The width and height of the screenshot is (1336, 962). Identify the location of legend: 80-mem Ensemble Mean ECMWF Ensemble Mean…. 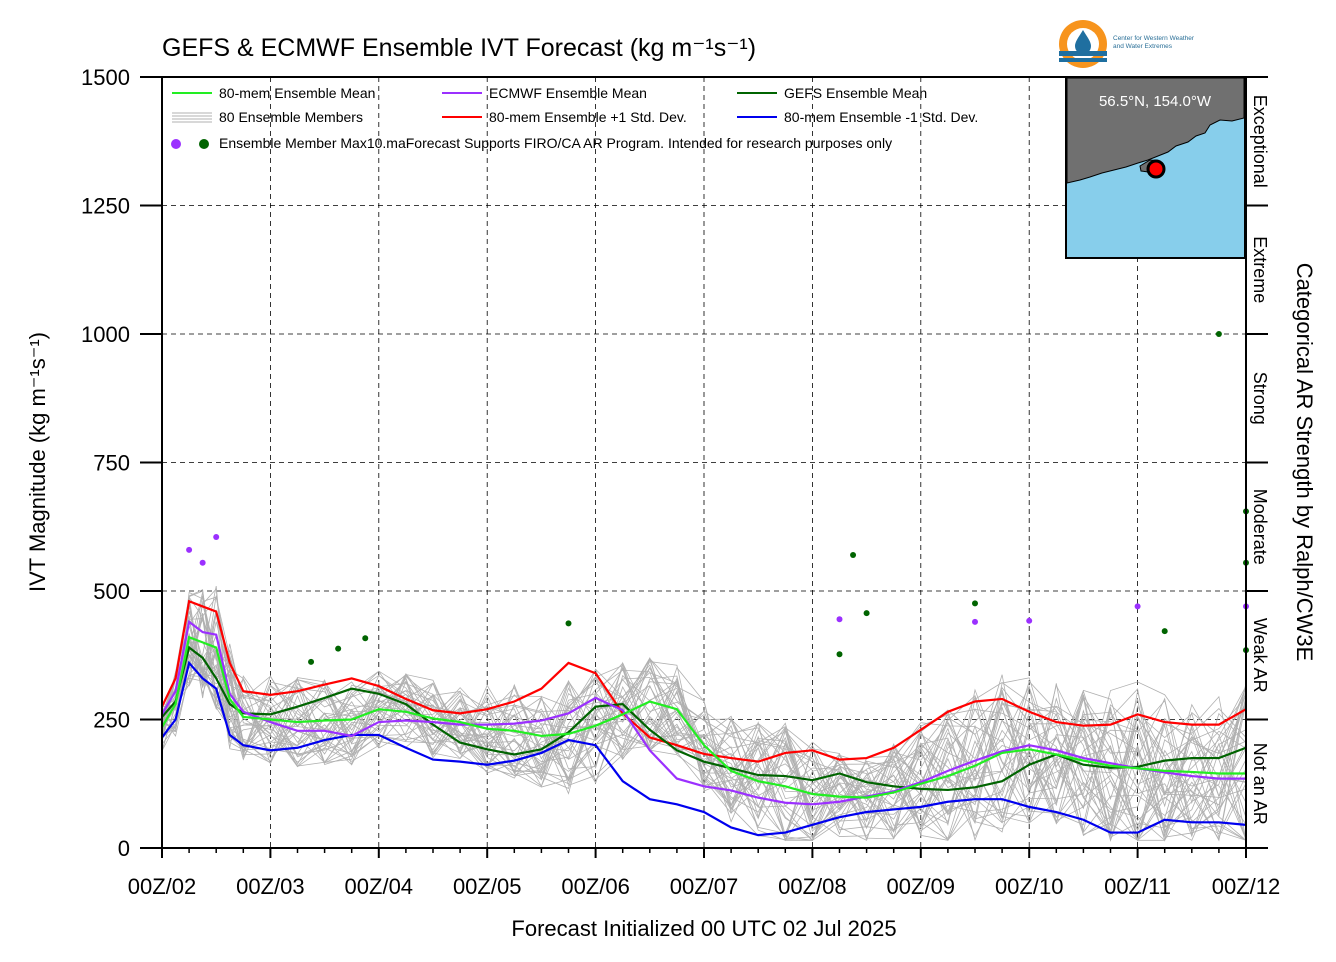
(574, 118).